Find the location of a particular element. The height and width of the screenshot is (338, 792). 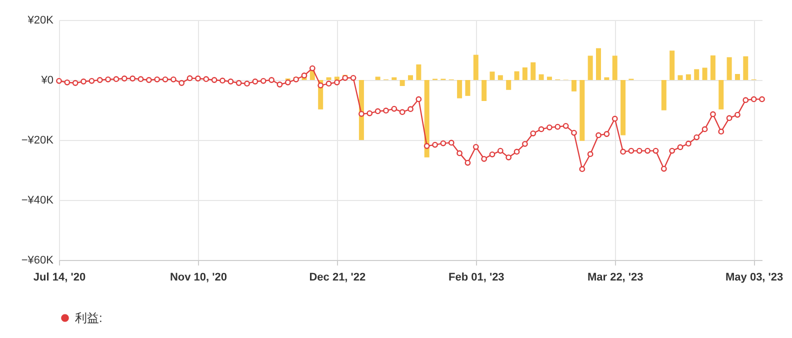

y-tick-label: ¥0 is located at coordinates (47, 80).